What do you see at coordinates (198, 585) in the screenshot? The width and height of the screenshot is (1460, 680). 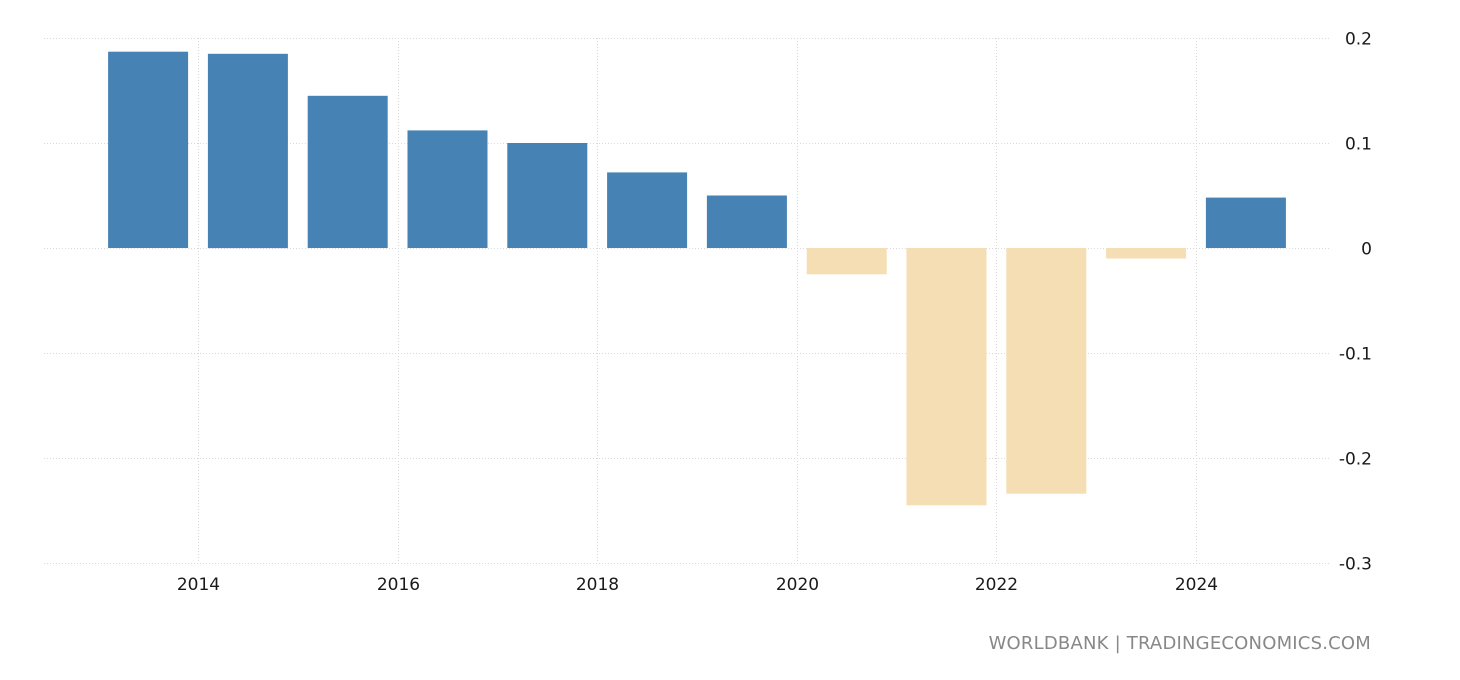 I see `x-tick-label: 2014` at bounding box center [198, 585].